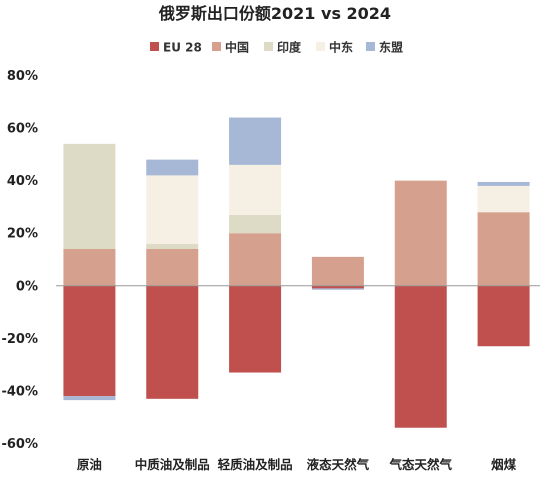  I want to click on x-category-label: 气态天然气, so click(420, 464).